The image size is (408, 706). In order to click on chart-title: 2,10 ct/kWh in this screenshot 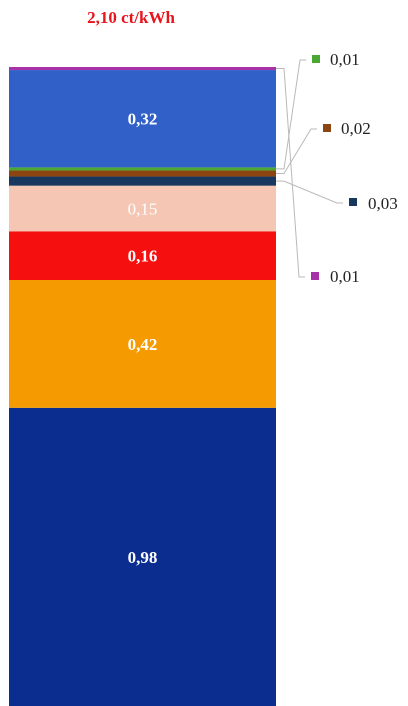, I will do `click(131, 17)`.